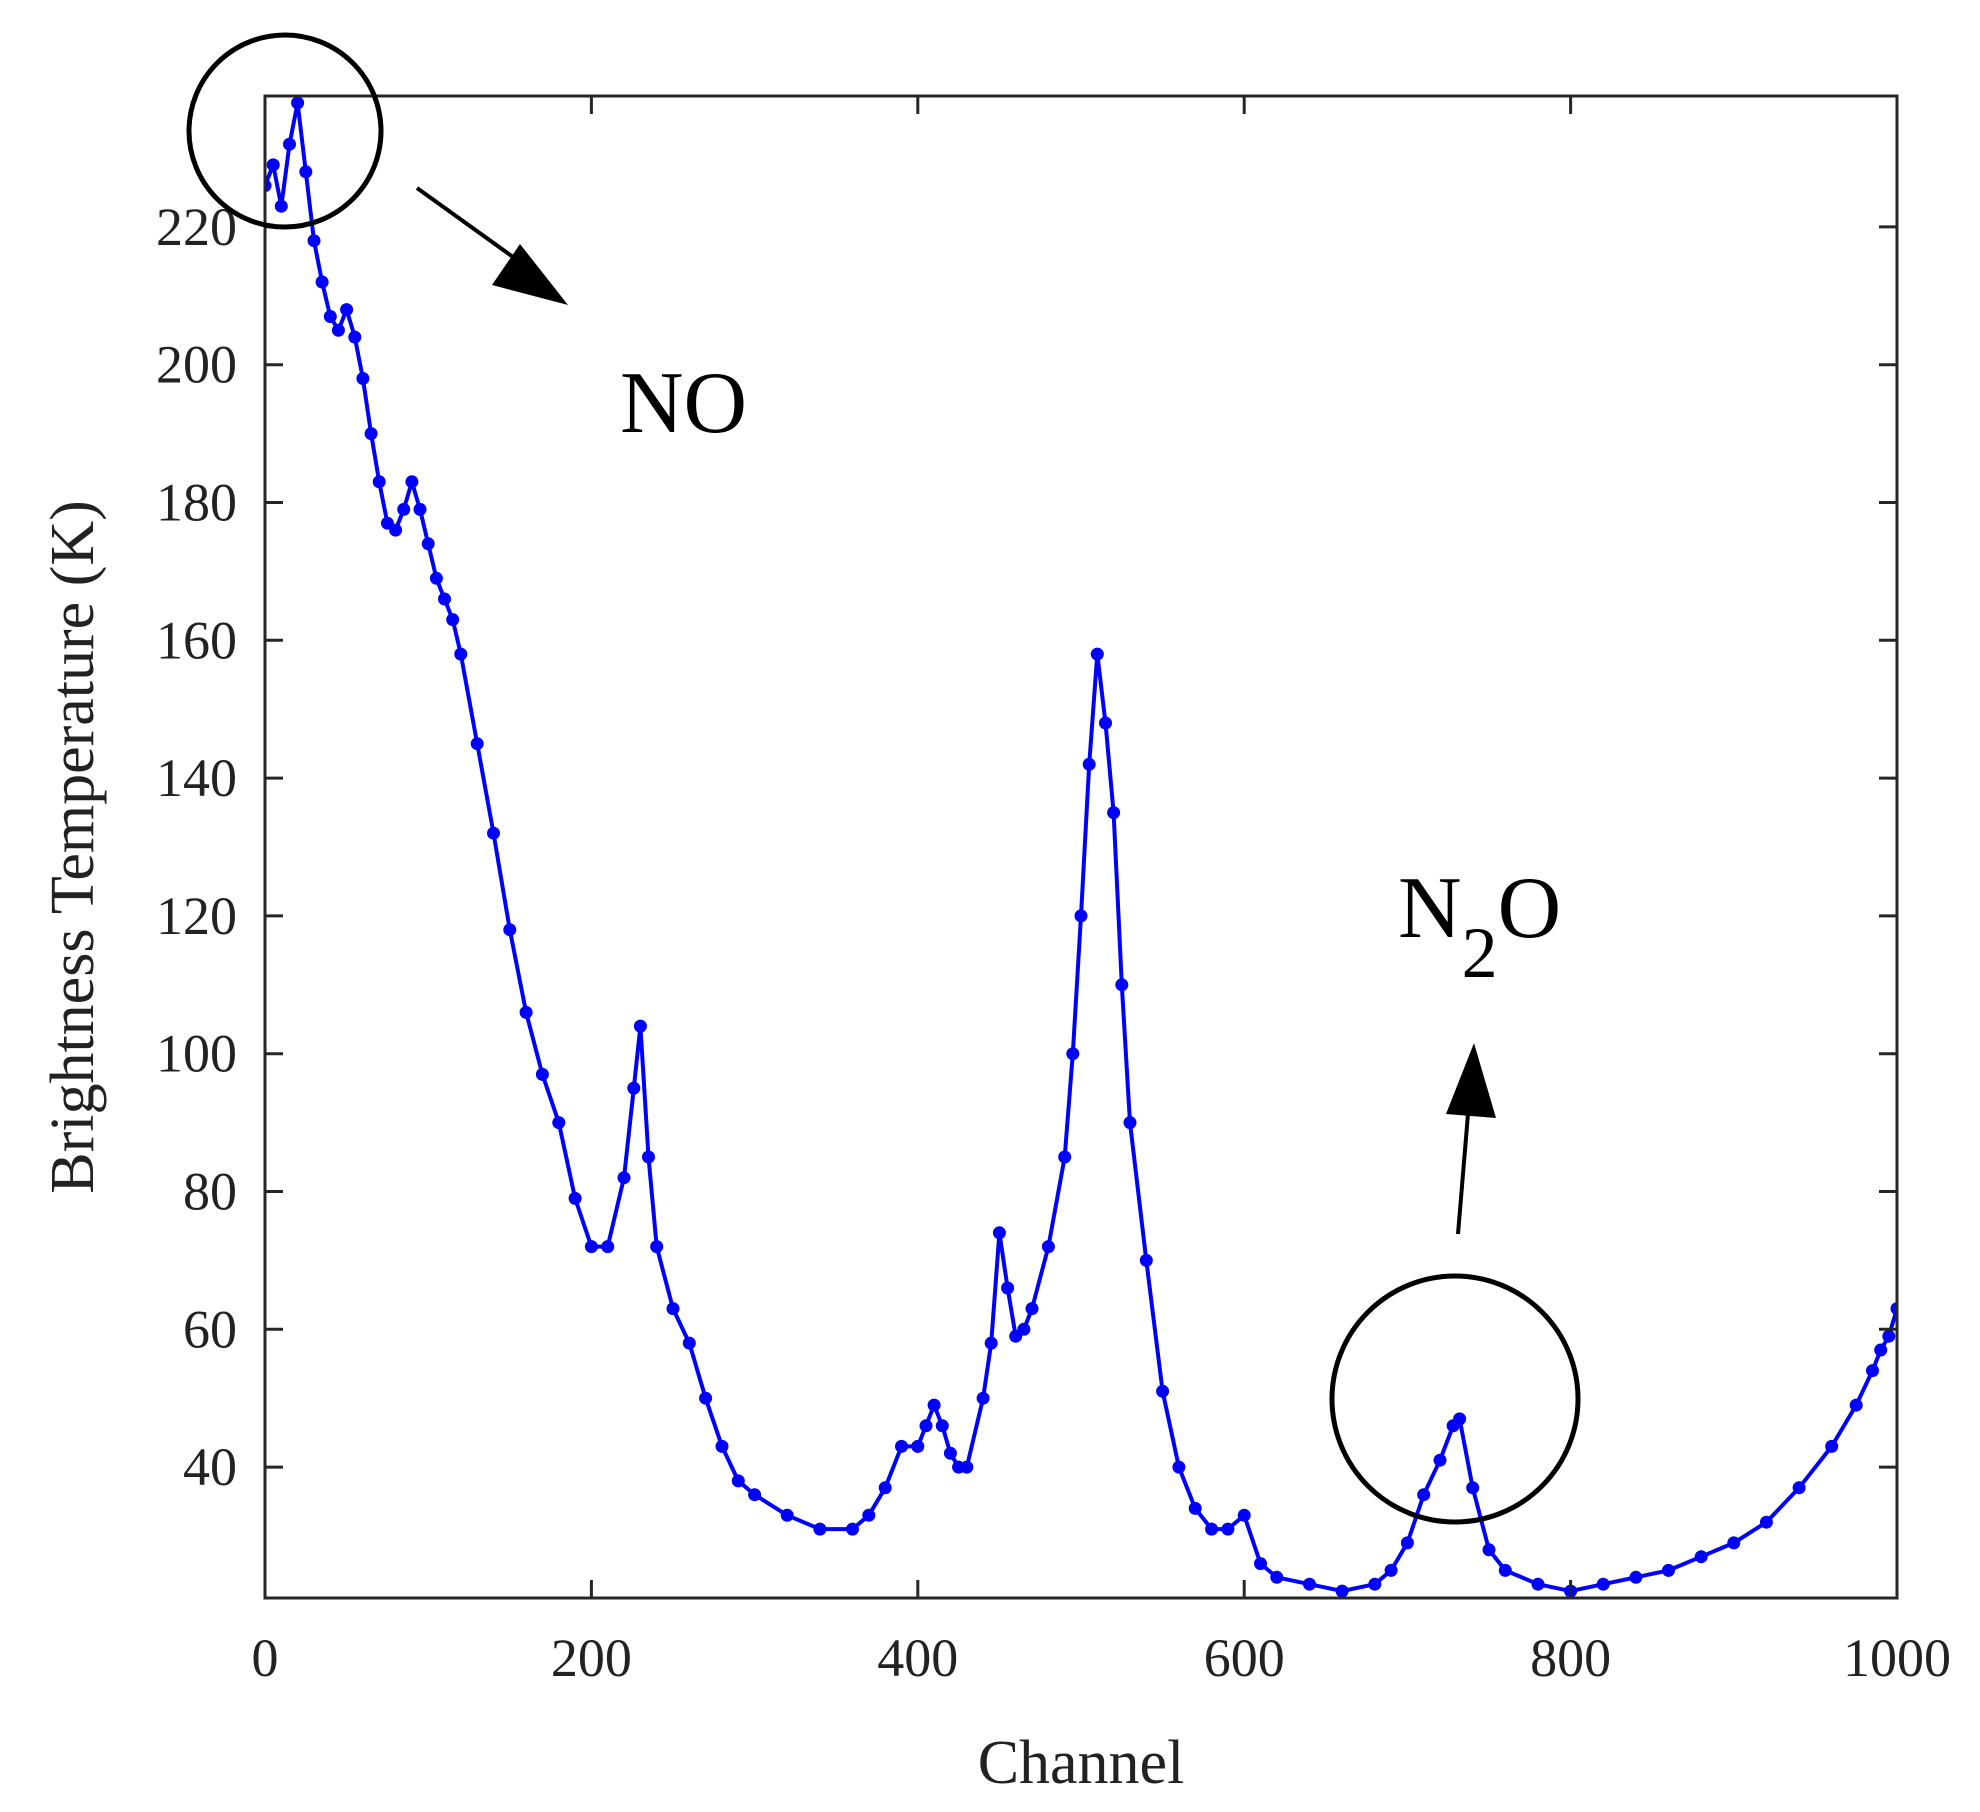  Describe the element at coordinates (1897, 1658) in the screenshot. I see `x-tick-label: 1000` at that location.